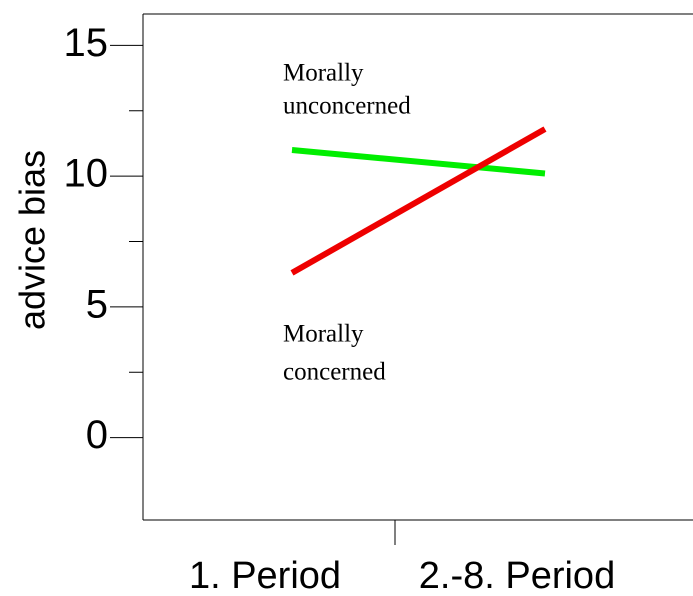  I want to click on y-axis-label: advice bias, so click(32, 240).